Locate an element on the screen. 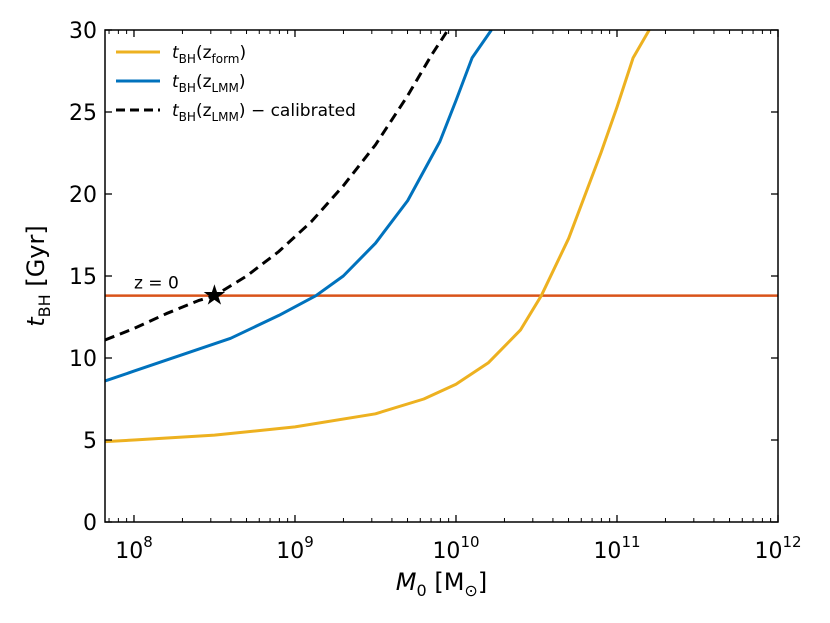 Image resolution: width=830 pixels, height=623 pixels. y-tick-label-4: 20 is located at coordinates (83, 195).